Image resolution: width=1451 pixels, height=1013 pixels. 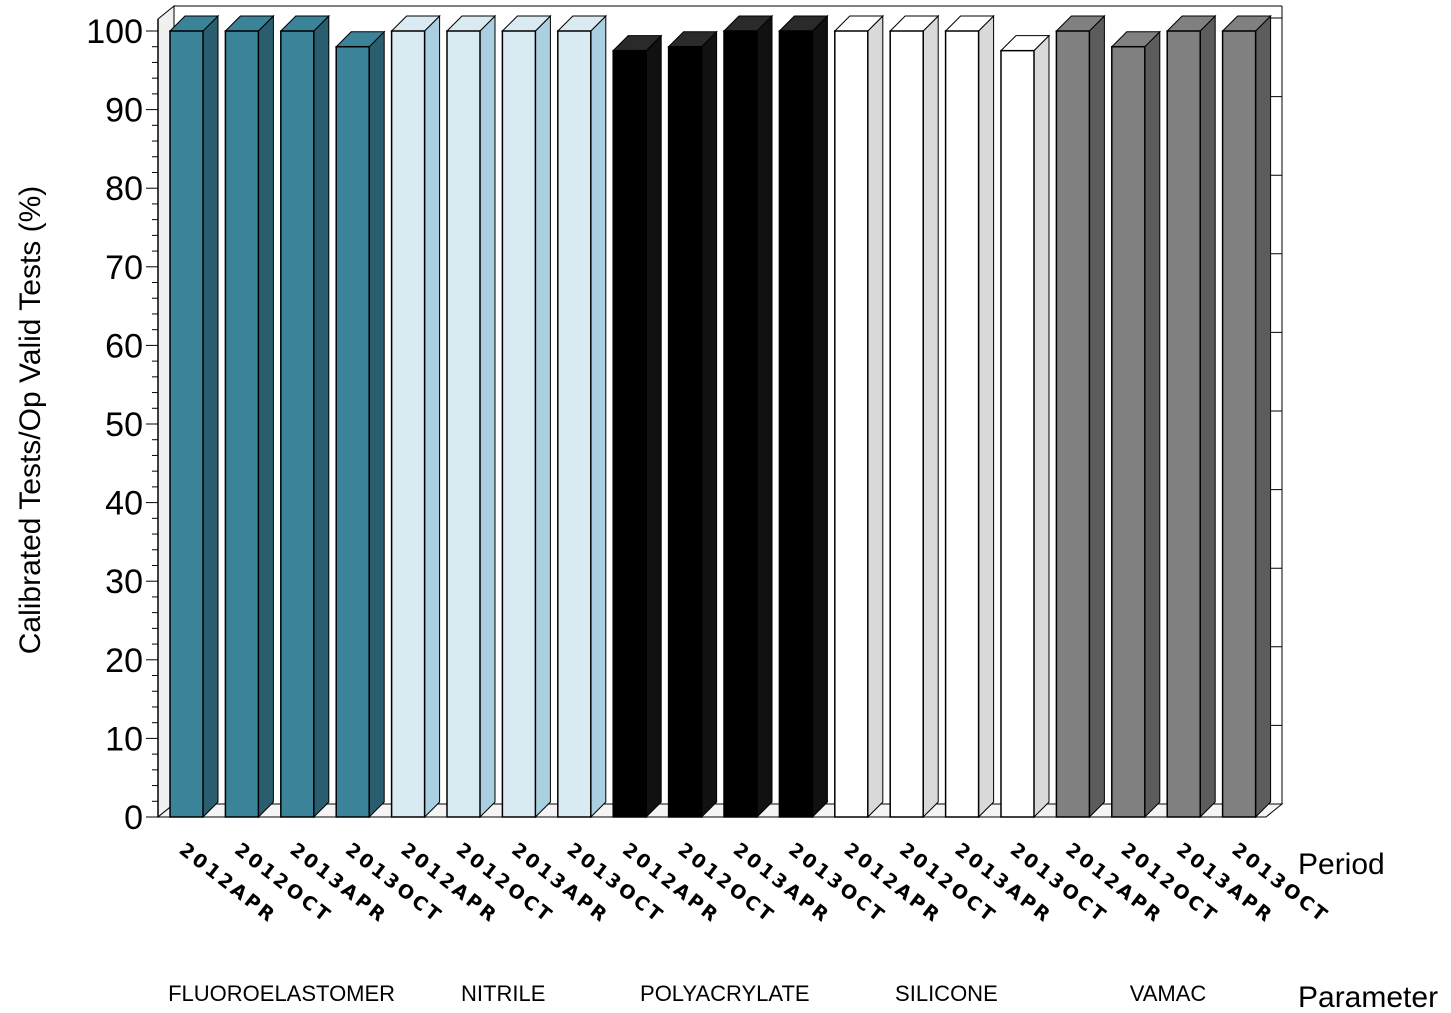 What do you see at coordinates (30, 420) in the screenshot?
I see `y-axis-title: Calibrated Tests/Op Valid Tests (%)` at bounding box center [30, 420].